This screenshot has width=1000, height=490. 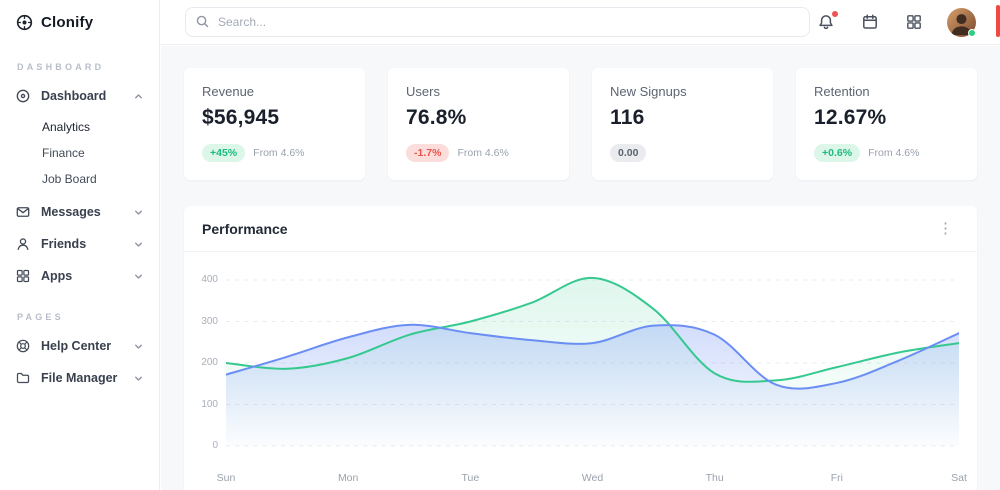 I want to click on sidebar-item-finance: Finance, so click(x=63, y=153).